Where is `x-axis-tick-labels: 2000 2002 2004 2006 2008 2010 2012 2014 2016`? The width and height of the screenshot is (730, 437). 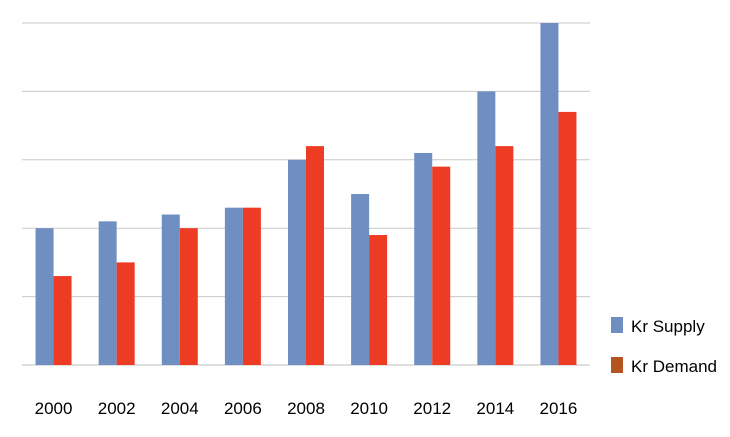 x-axis-tick-labels: 2000 2002 2004 2006 2008 2010 2012 2014 2016 is located at coordinates (306, 408).